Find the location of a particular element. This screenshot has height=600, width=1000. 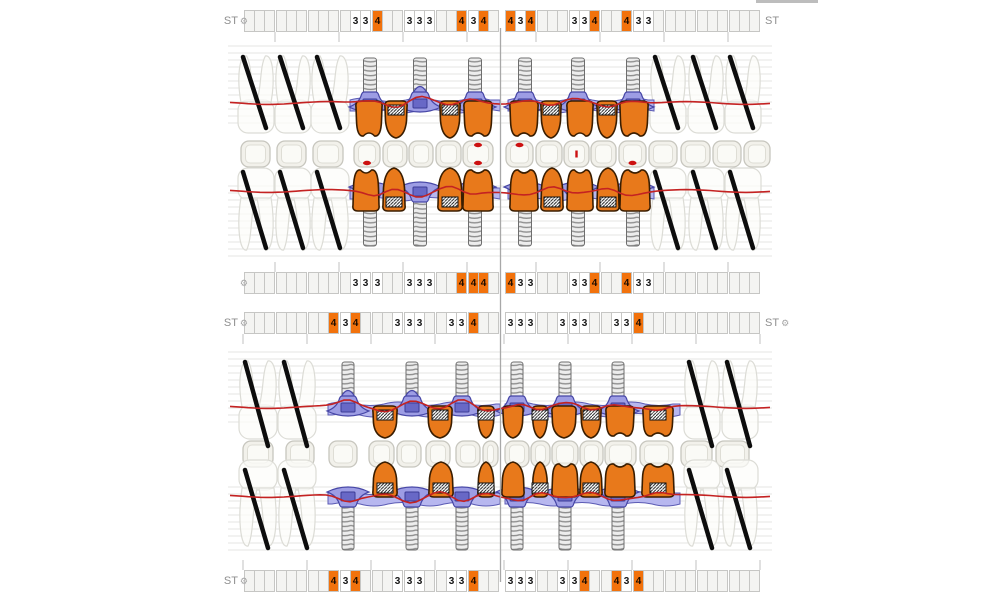

st-cell-lower-buccal-29: 3 is located at coordinates (562, 581).